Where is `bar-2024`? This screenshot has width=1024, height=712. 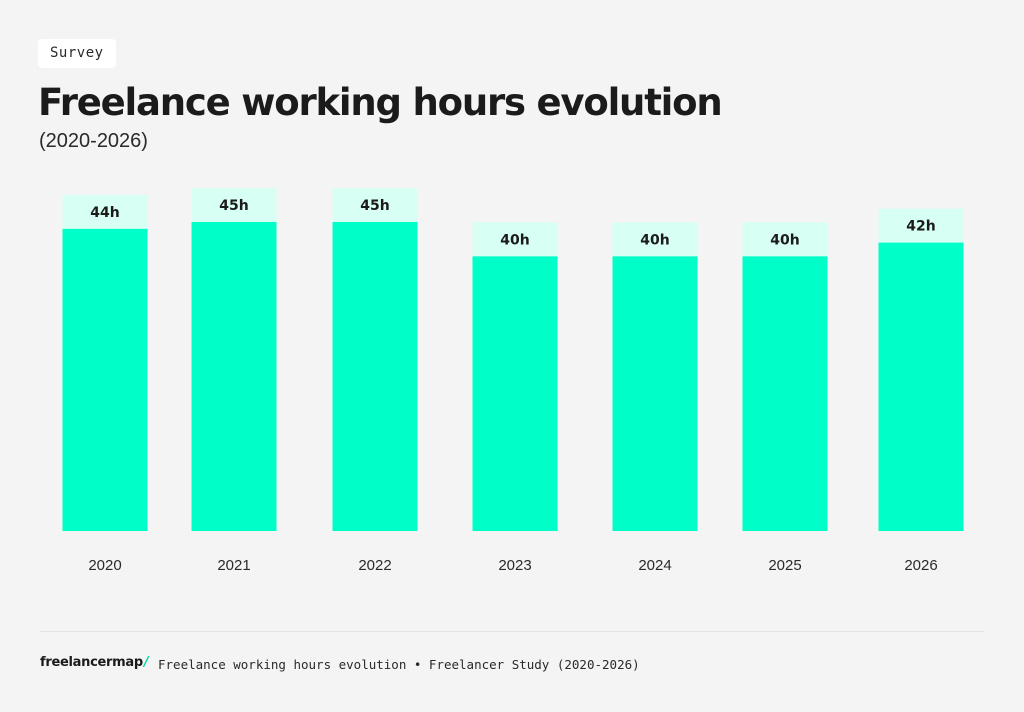 bar-2024 is located at coordinates (655, 393).